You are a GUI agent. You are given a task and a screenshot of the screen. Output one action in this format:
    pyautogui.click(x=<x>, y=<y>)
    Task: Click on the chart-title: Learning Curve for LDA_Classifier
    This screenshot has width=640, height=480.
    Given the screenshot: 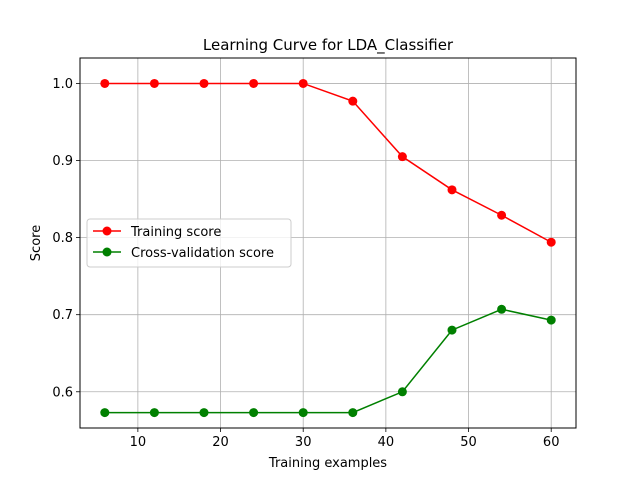 What is the action you would take?
    pyautogui.click(x=328, y=45)
    